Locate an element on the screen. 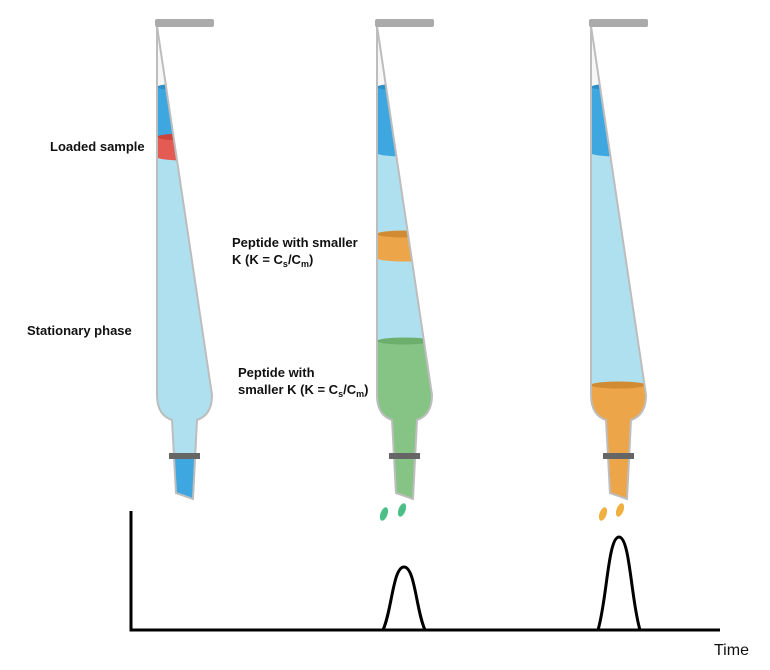 This screenshot has width=770, height=670. peptide-label-line: K (K = Cs/Cm) is located at coordinates (272, 260).